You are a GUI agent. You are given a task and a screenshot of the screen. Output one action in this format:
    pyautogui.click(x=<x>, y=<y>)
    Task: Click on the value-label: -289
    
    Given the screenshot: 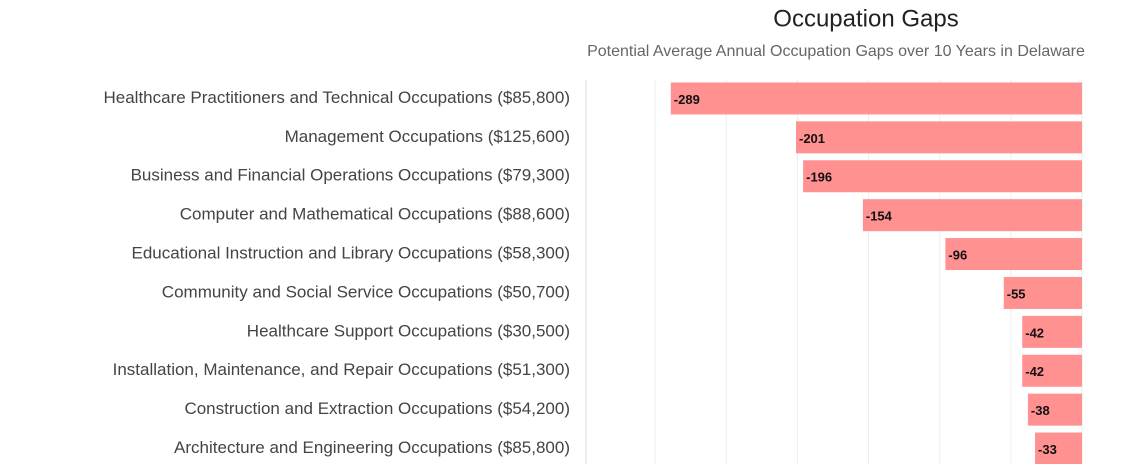 What is the action you would take?
    pyautogui.click(x=687, y=99)
    